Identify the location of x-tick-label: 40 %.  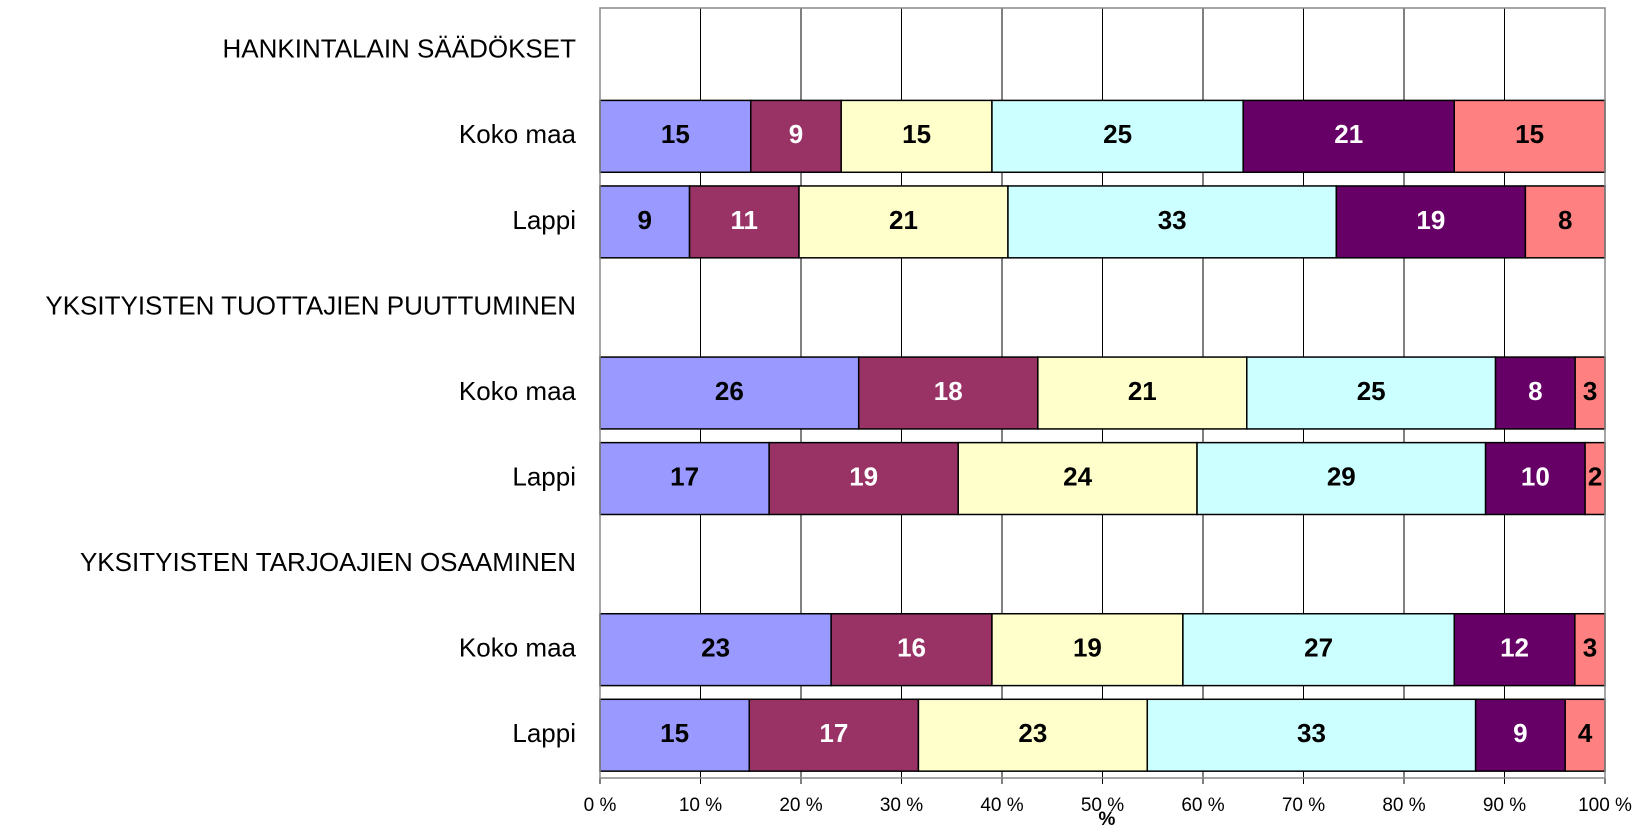
(1001, 805).